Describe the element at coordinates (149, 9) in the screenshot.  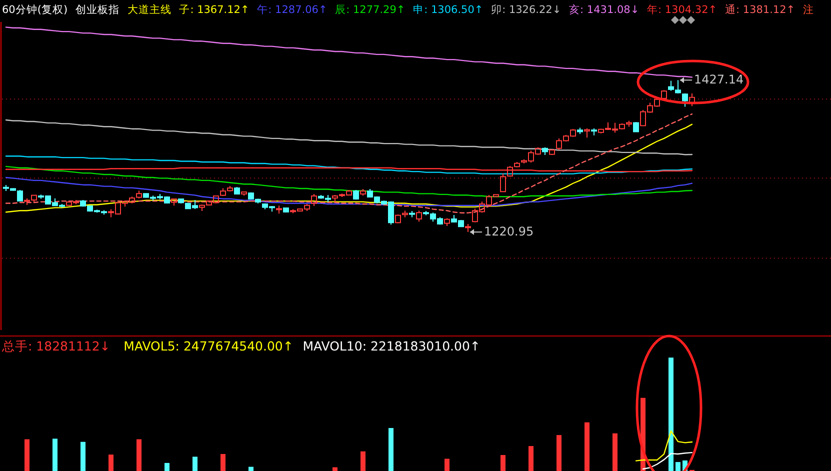
I see `text: 大道主线` at that location.